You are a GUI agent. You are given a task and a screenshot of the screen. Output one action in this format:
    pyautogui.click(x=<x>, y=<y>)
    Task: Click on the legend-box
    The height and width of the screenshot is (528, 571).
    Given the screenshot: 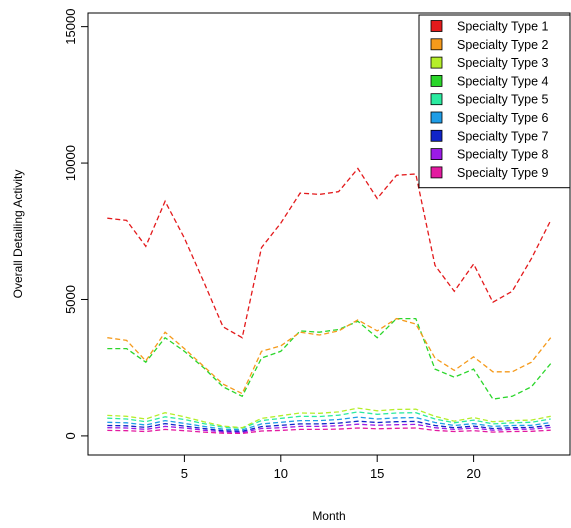 What is the action you would take?
    pyautogui.click(x=494, y=101)
    